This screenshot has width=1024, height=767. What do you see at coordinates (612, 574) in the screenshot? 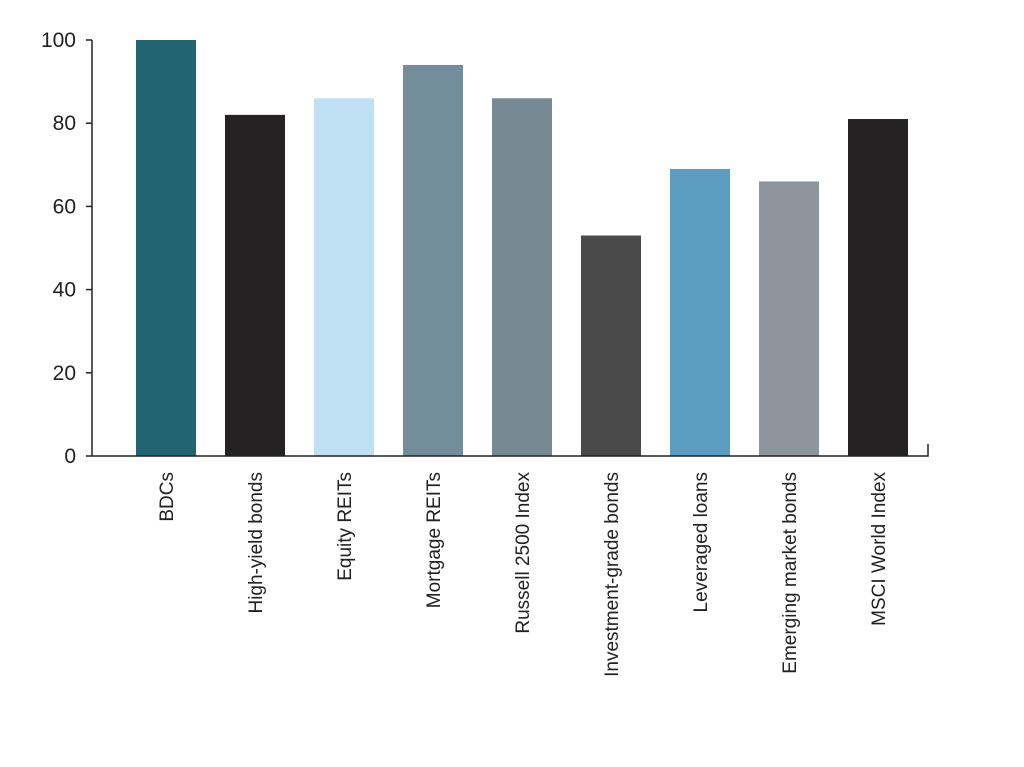
I see `x-category-label: Investment-grade bonds` at bounding box center [612, 574].